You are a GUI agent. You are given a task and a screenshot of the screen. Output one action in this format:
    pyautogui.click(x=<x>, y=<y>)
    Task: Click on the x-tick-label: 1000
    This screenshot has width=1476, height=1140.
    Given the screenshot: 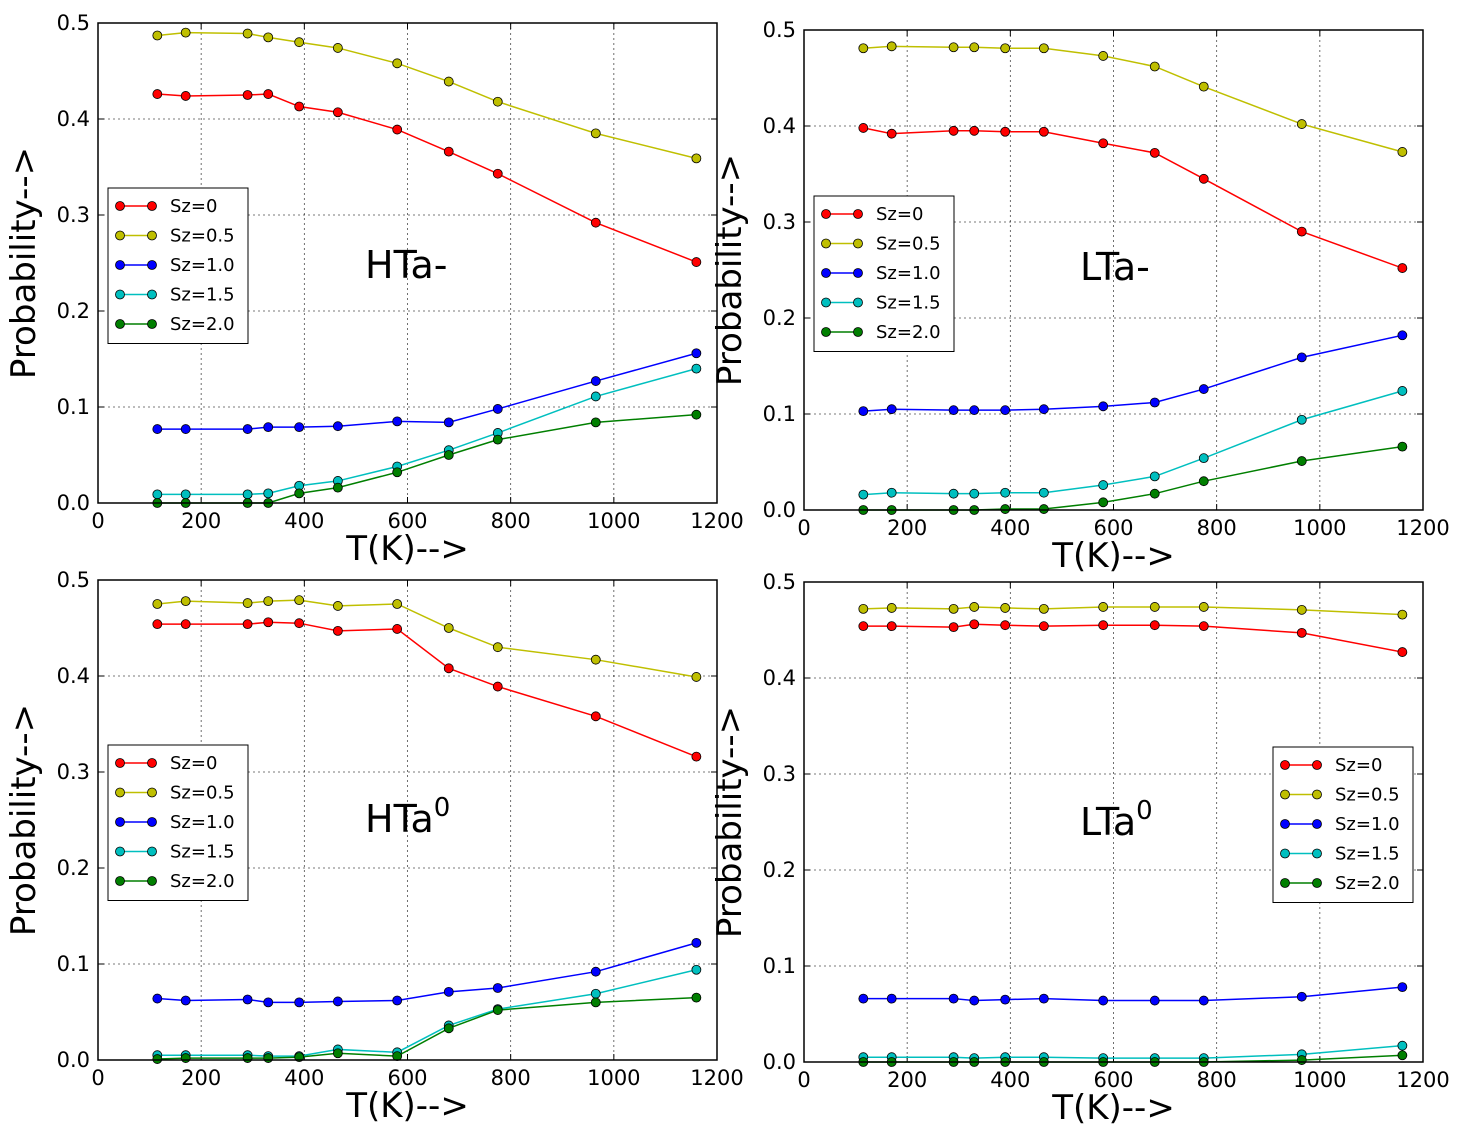 What is the action you would take?
    pyautogui.click(x=613, y=521)
    